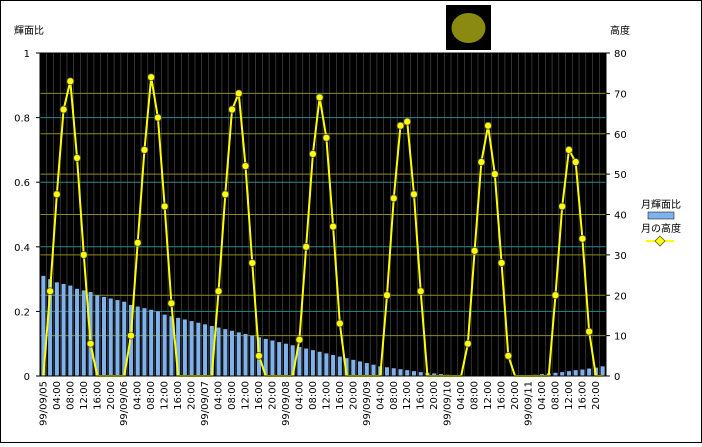 The image size is (702, 447). I want to click on y2-tick-label: 80, so click(620, 54).